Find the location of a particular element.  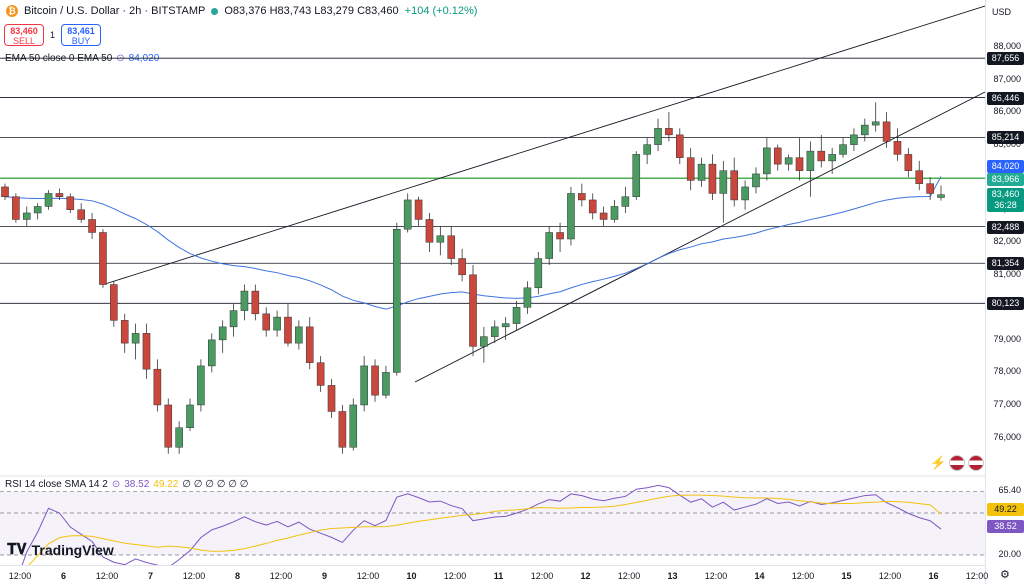

price-tick: 79,000 is located at coordinates (1007, 338).